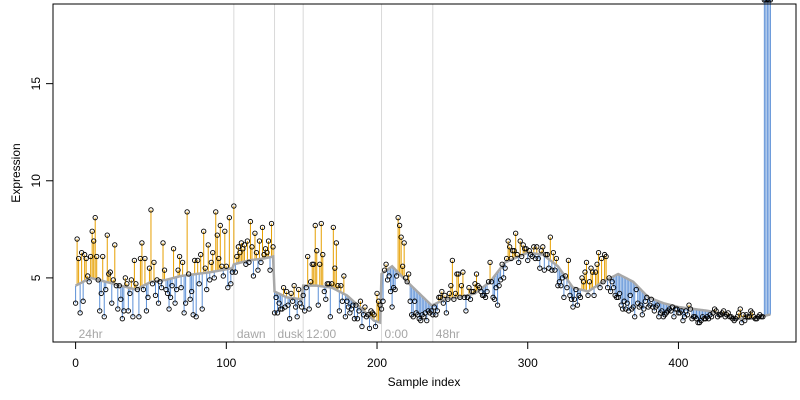 The height and width of the screenshot is (400, 800). I want to click on region-label-12:00: 12:00, so click(321, 334).